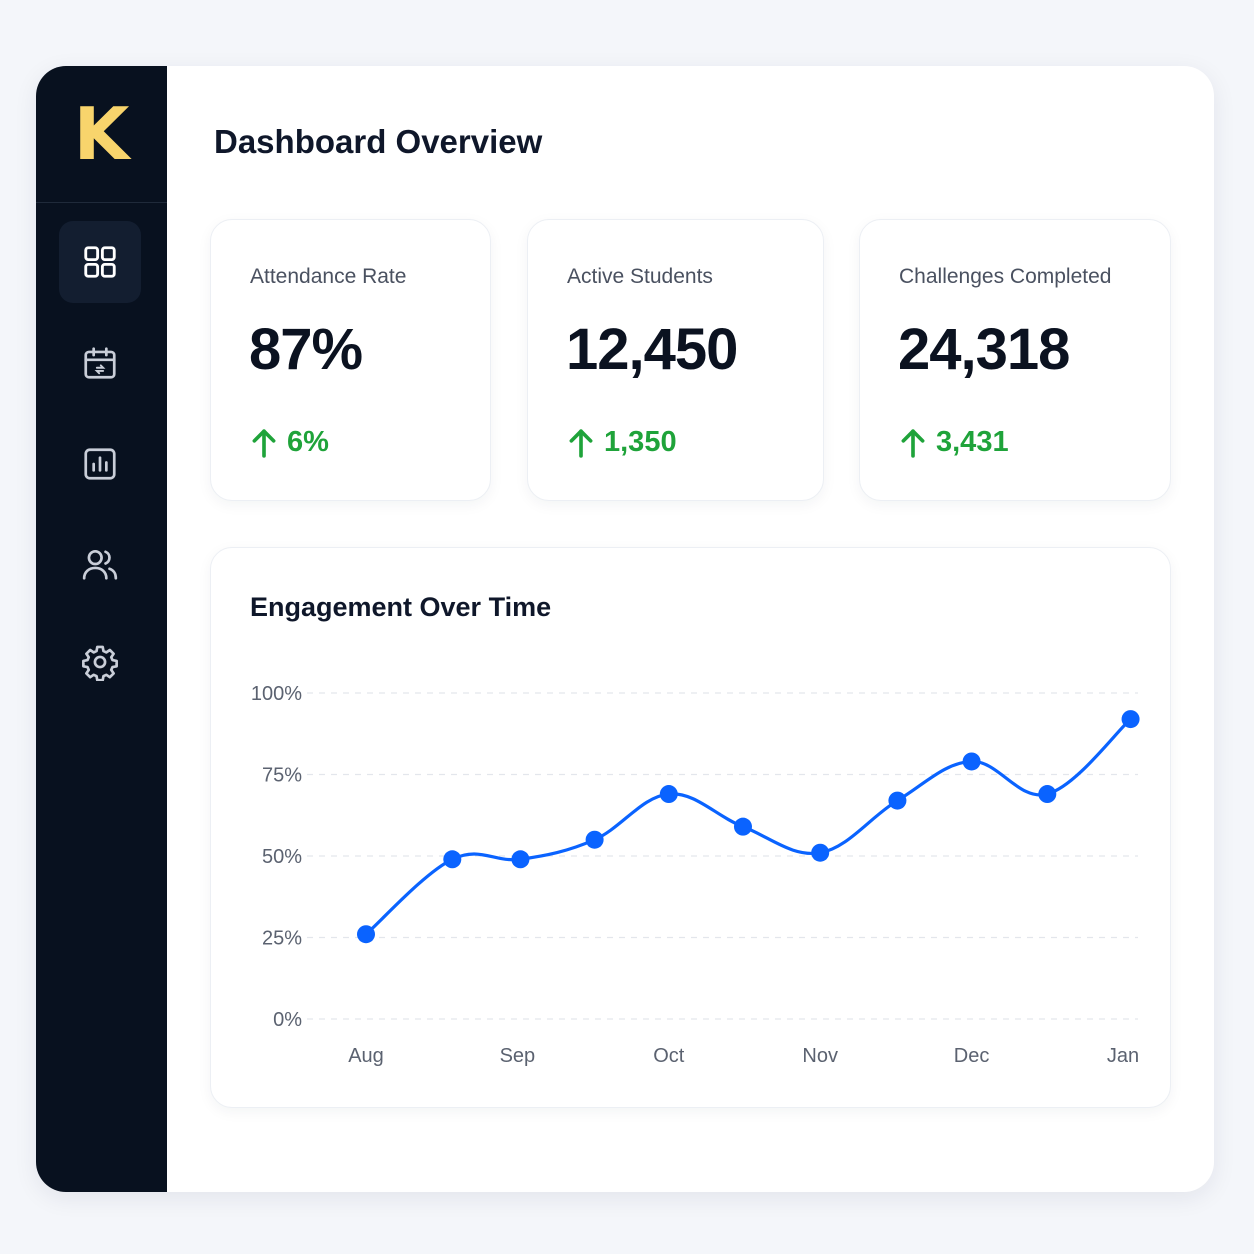 This screenshot has width=1254, height=1254. I want to click on x-tick-label: Nov, so click(820, 1056).